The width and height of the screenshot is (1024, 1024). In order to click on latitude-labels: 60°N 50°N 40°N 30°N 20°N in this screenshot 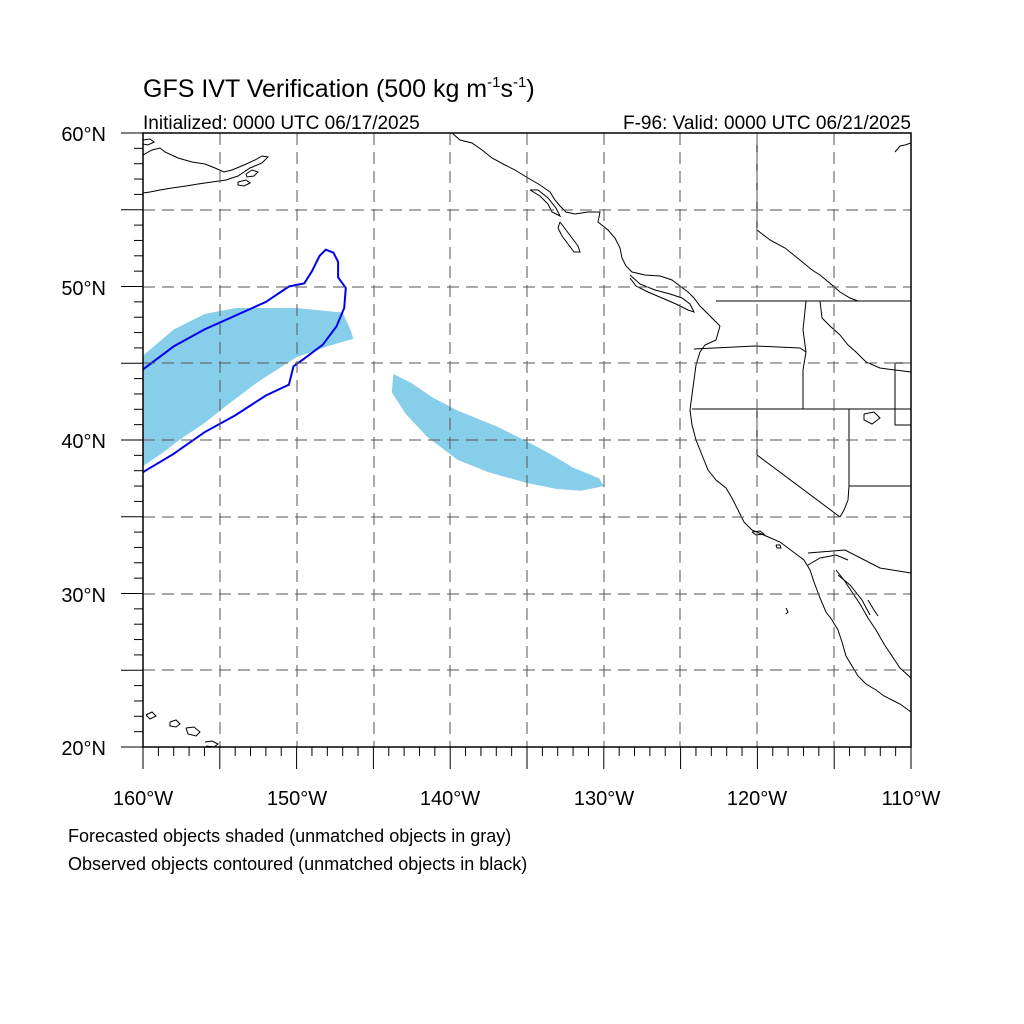, I will do `click(83, 442)`.